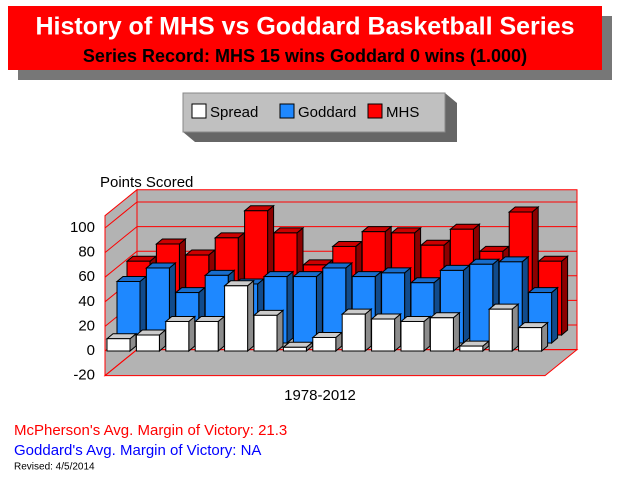 Image resolution: width=640 pixels, height=485 pixels. I want to click on legend: Spread Goddard MHS, so click(305, 112).